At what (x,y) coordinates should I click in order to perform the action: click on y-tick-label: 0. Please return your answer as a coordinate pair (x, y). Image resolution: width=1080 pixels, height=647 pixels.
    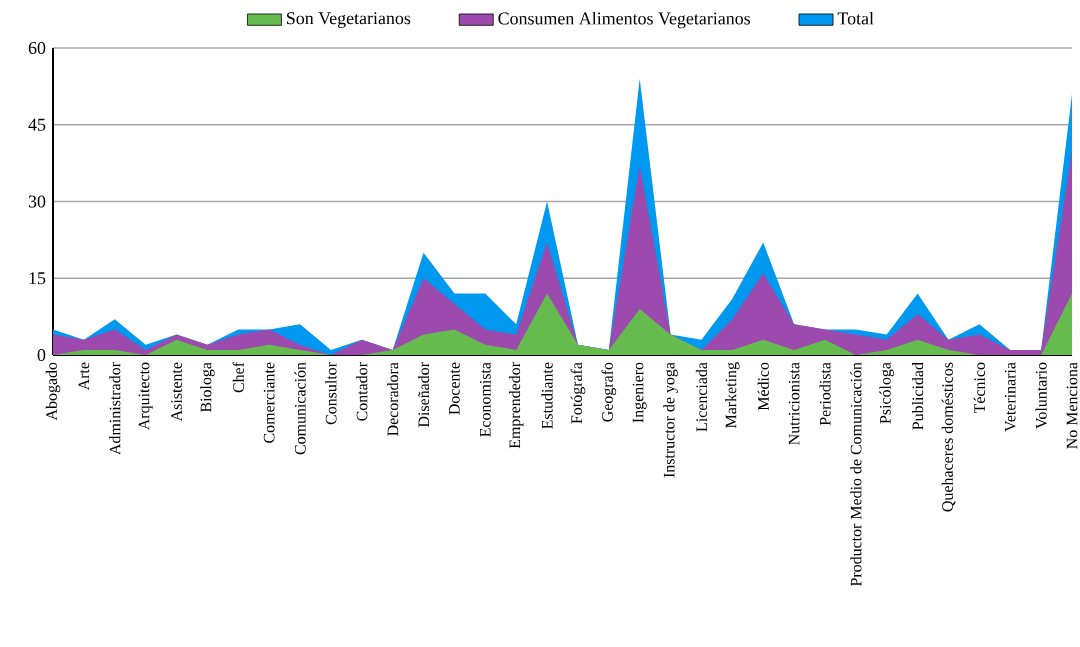
    Looking at the image, I should click on (41, 355).